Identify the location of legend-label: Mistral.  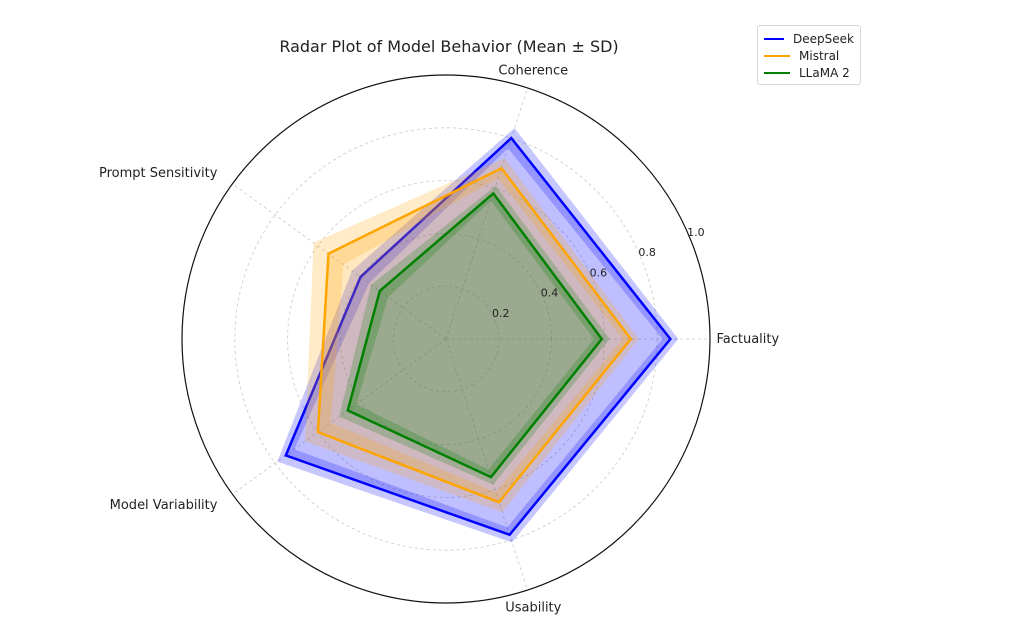
(819, 55).